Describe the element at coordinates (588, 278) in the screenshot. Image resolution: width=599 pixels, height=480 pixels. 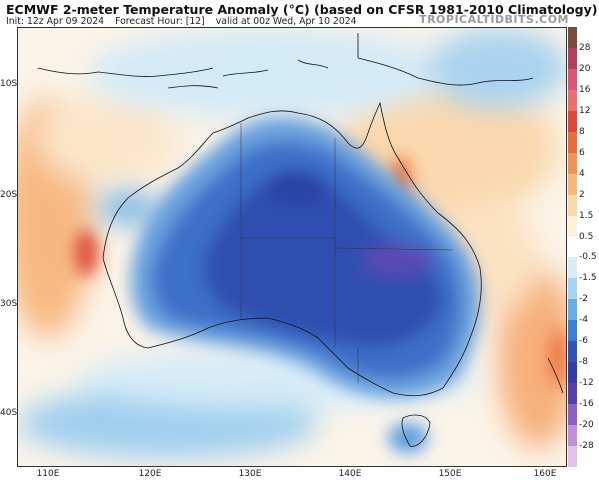
I see `colorbar-label: -1.5` at that location.